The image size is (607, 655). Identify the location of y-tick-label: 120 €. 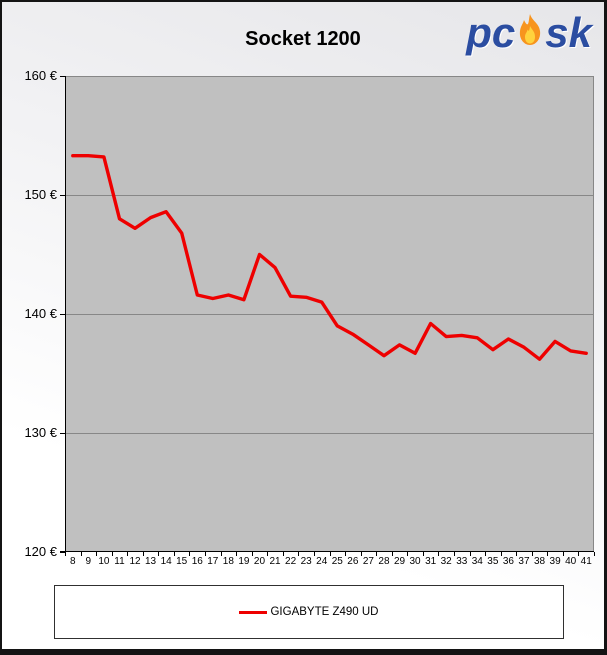
(40, 551).